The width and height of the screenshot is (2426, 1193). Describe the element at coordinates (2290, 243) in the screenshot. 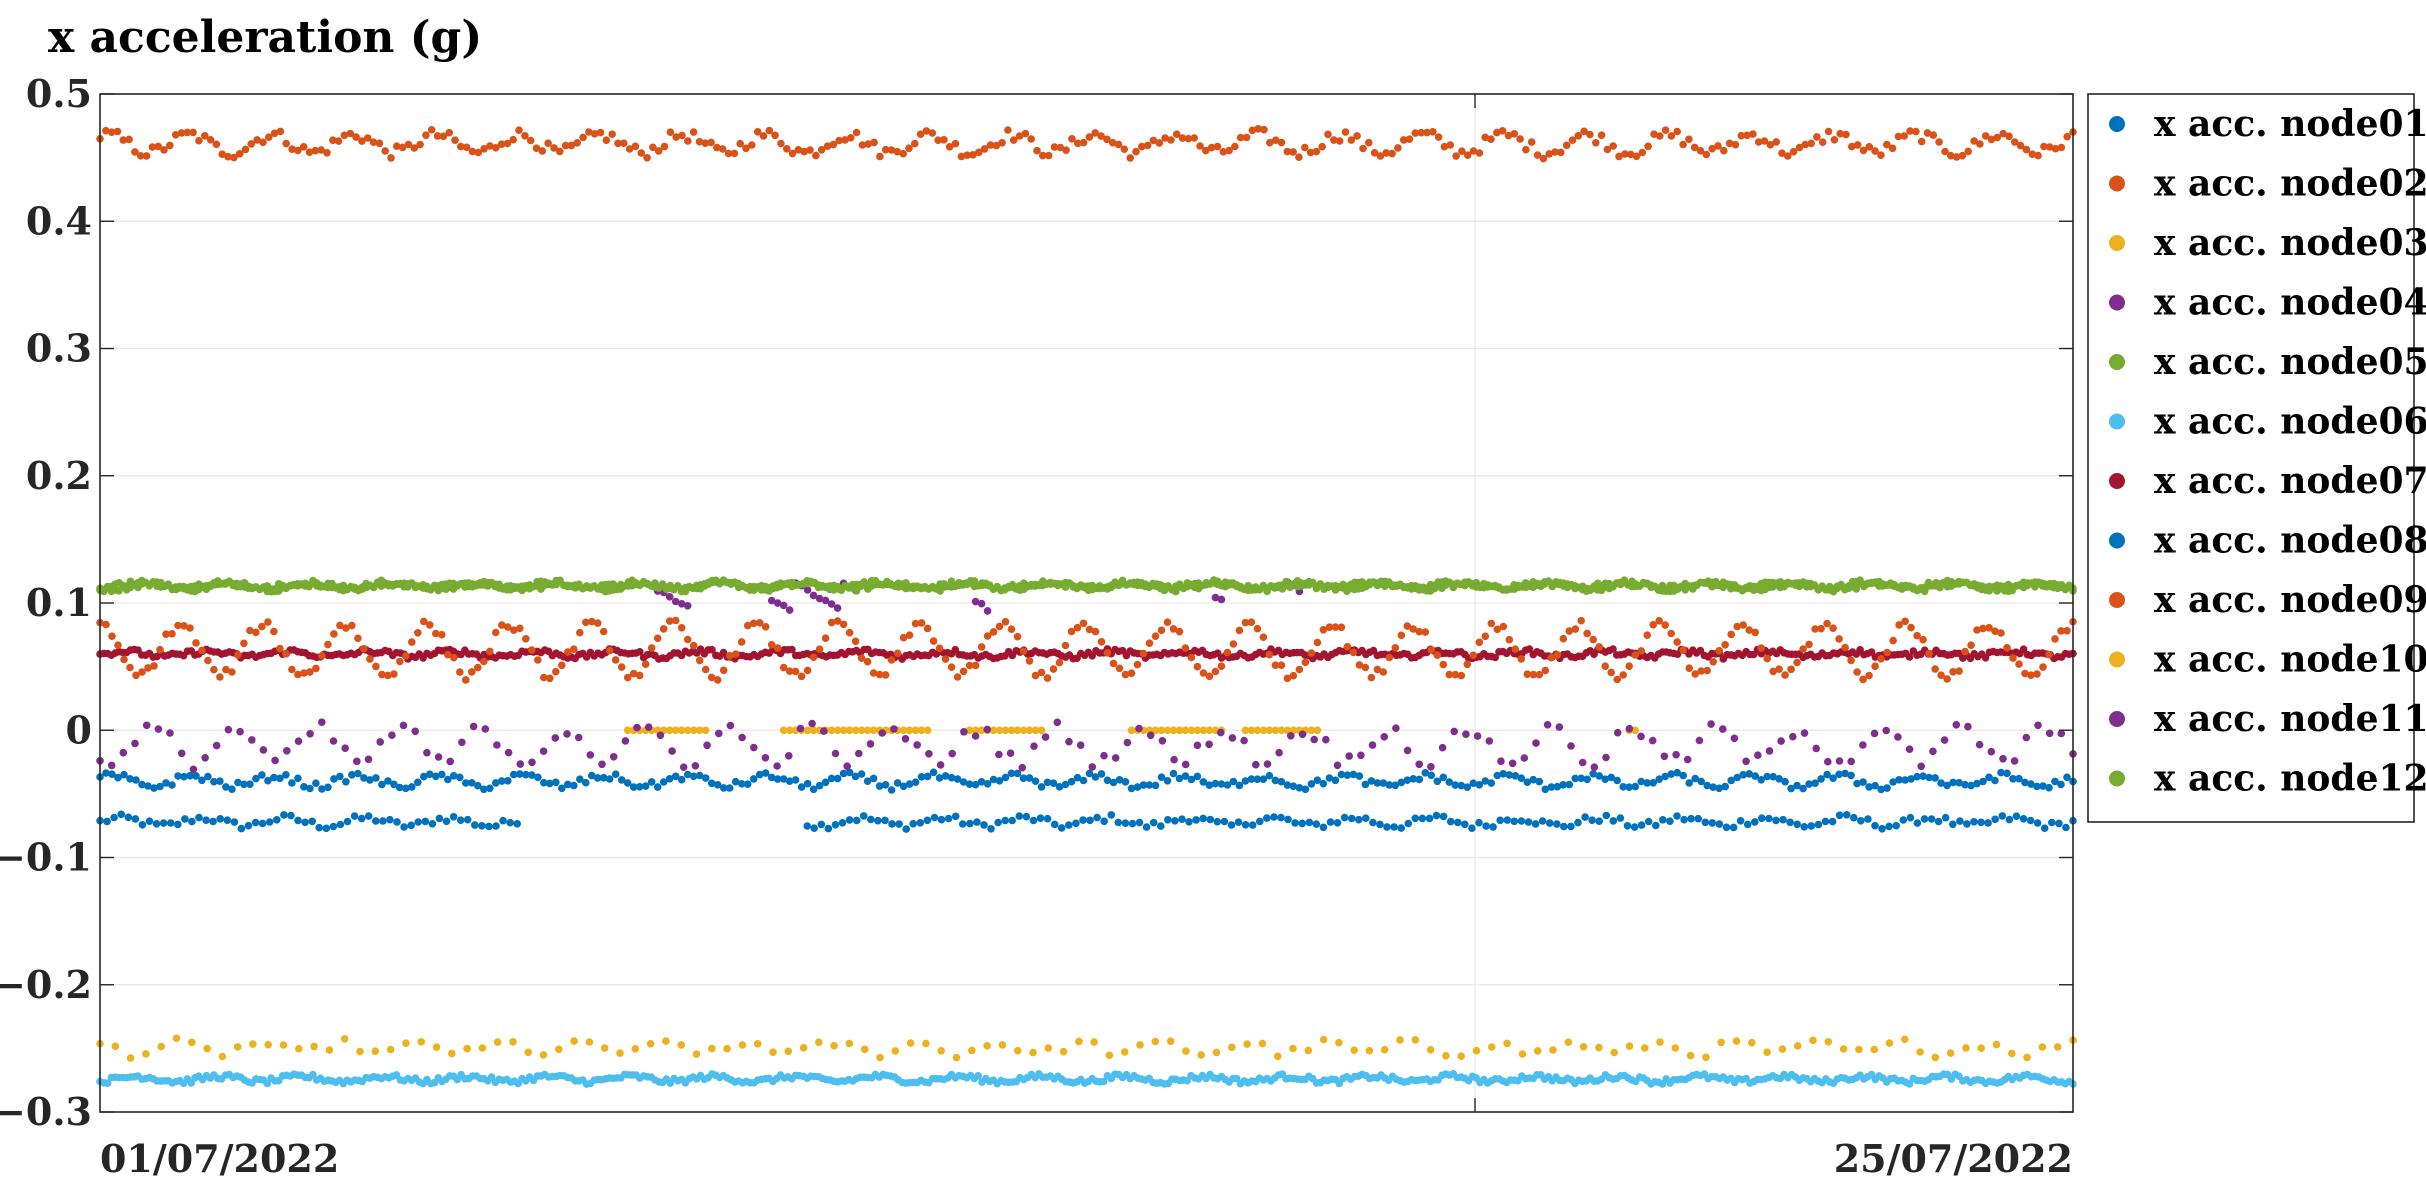

I see `legend-label: x acc. node03` at that location.